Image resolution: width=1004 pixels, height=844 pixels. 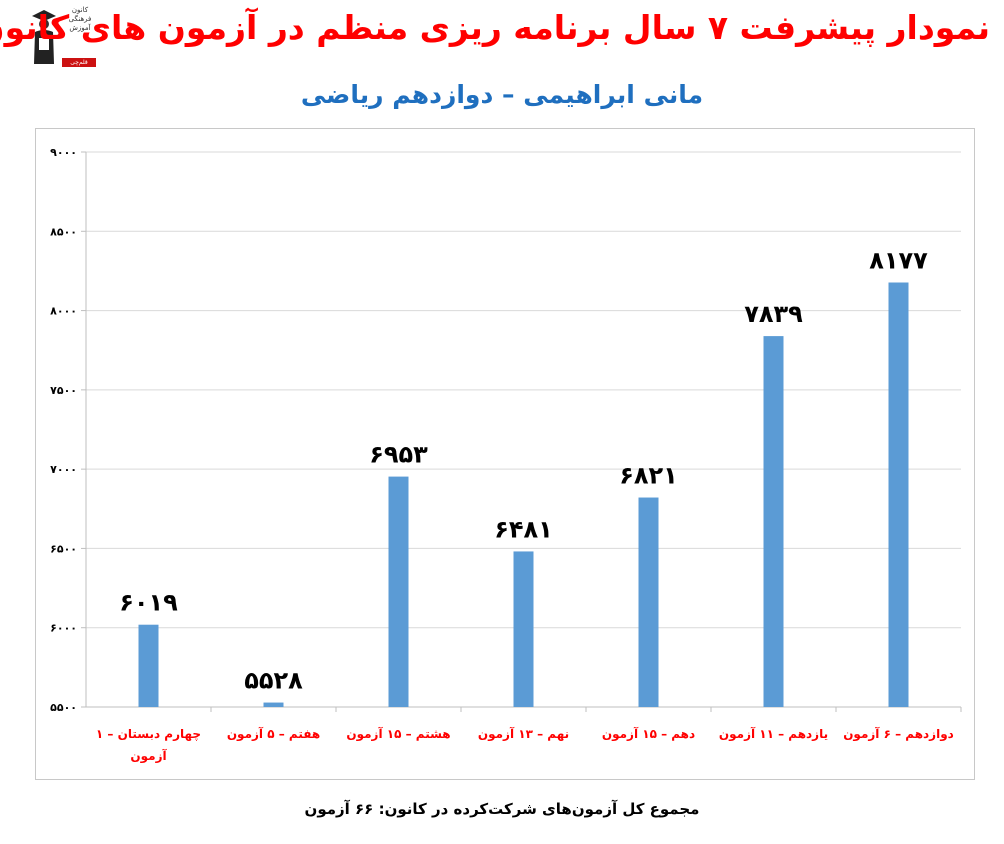 I want to click on y-tick-label: ۷۵۰۰, so click(x=63, y=390).